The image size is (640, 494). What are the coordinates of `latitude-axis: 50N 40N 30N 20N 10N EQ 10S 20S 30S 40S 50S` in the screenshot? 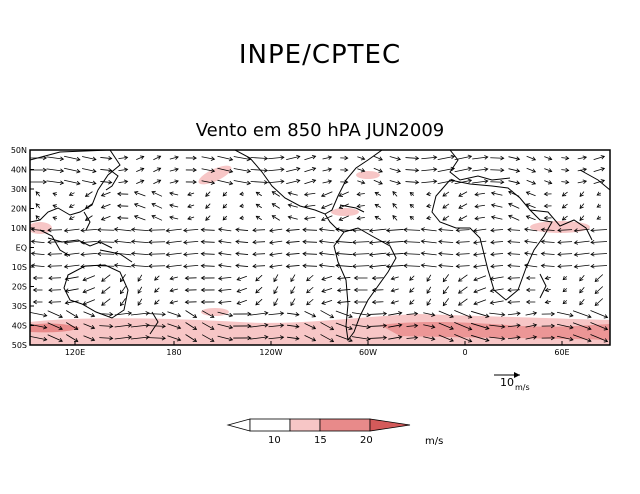 It's located at (22, 248).